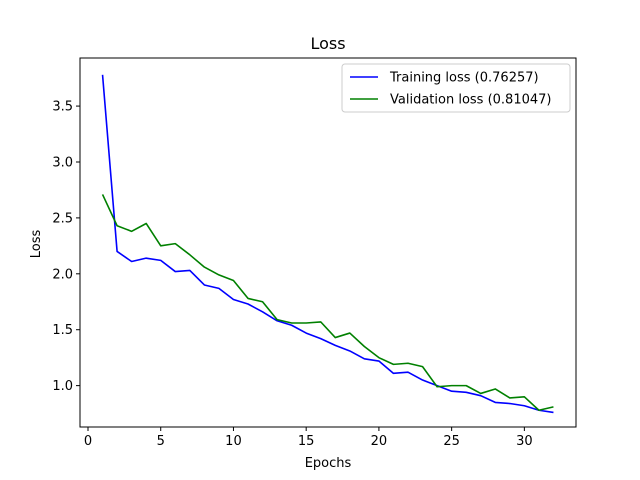  I want to click on x-tick-label: 25, so click(451, 441).